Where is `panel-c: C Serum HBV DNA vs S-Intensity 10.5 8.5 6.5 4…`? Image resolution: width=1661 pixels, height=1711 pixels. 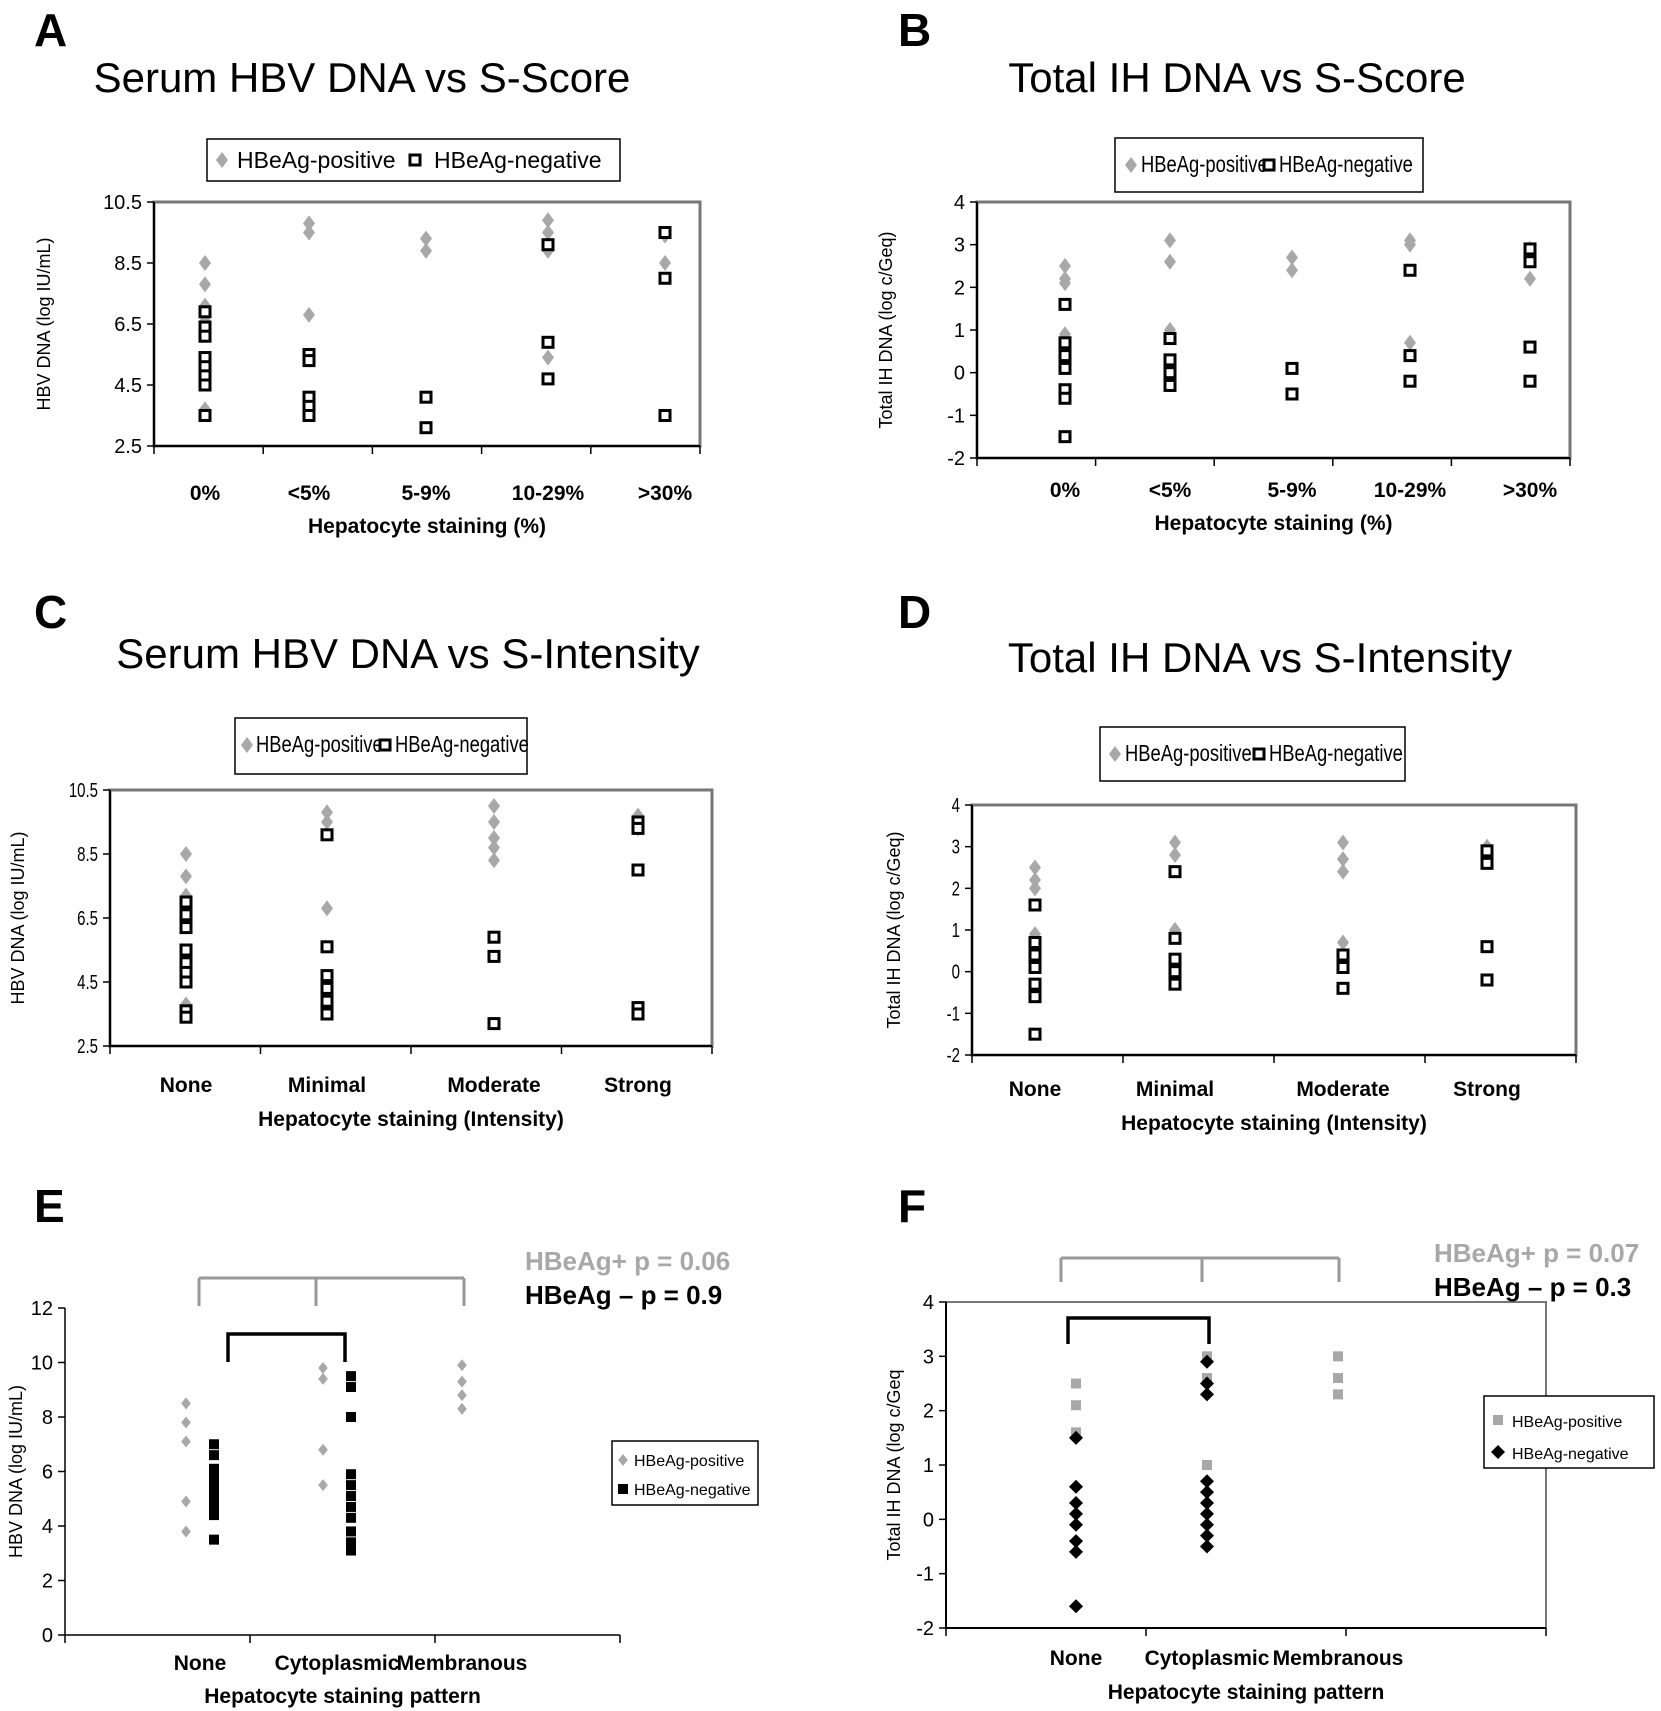 panel-c: C Serum HBV DNA vs S-Intensity 10.5 8.5 6.5 4… is located at coordinates (361, 858).